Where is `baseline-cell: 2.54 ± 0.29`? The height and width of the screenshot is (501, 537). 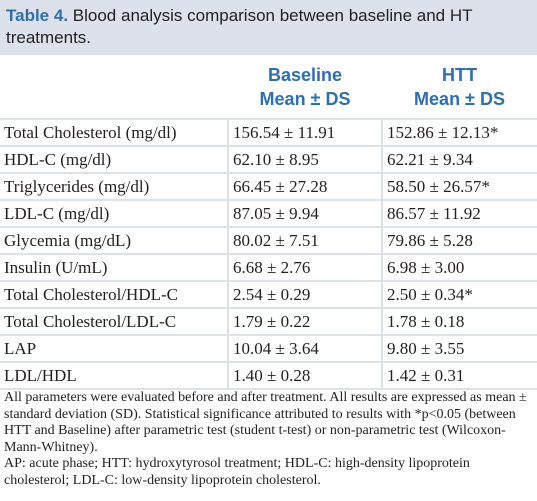
baseline-cell: 2.54 ± 0.29 is located at coordinates (305, 294).